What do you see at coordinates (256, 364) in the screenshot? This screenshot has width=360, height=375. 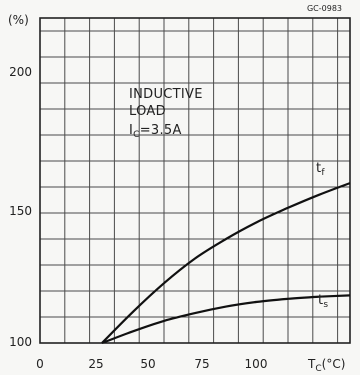 I see `x-tick-label: 100` at bounding box center [256, 364].